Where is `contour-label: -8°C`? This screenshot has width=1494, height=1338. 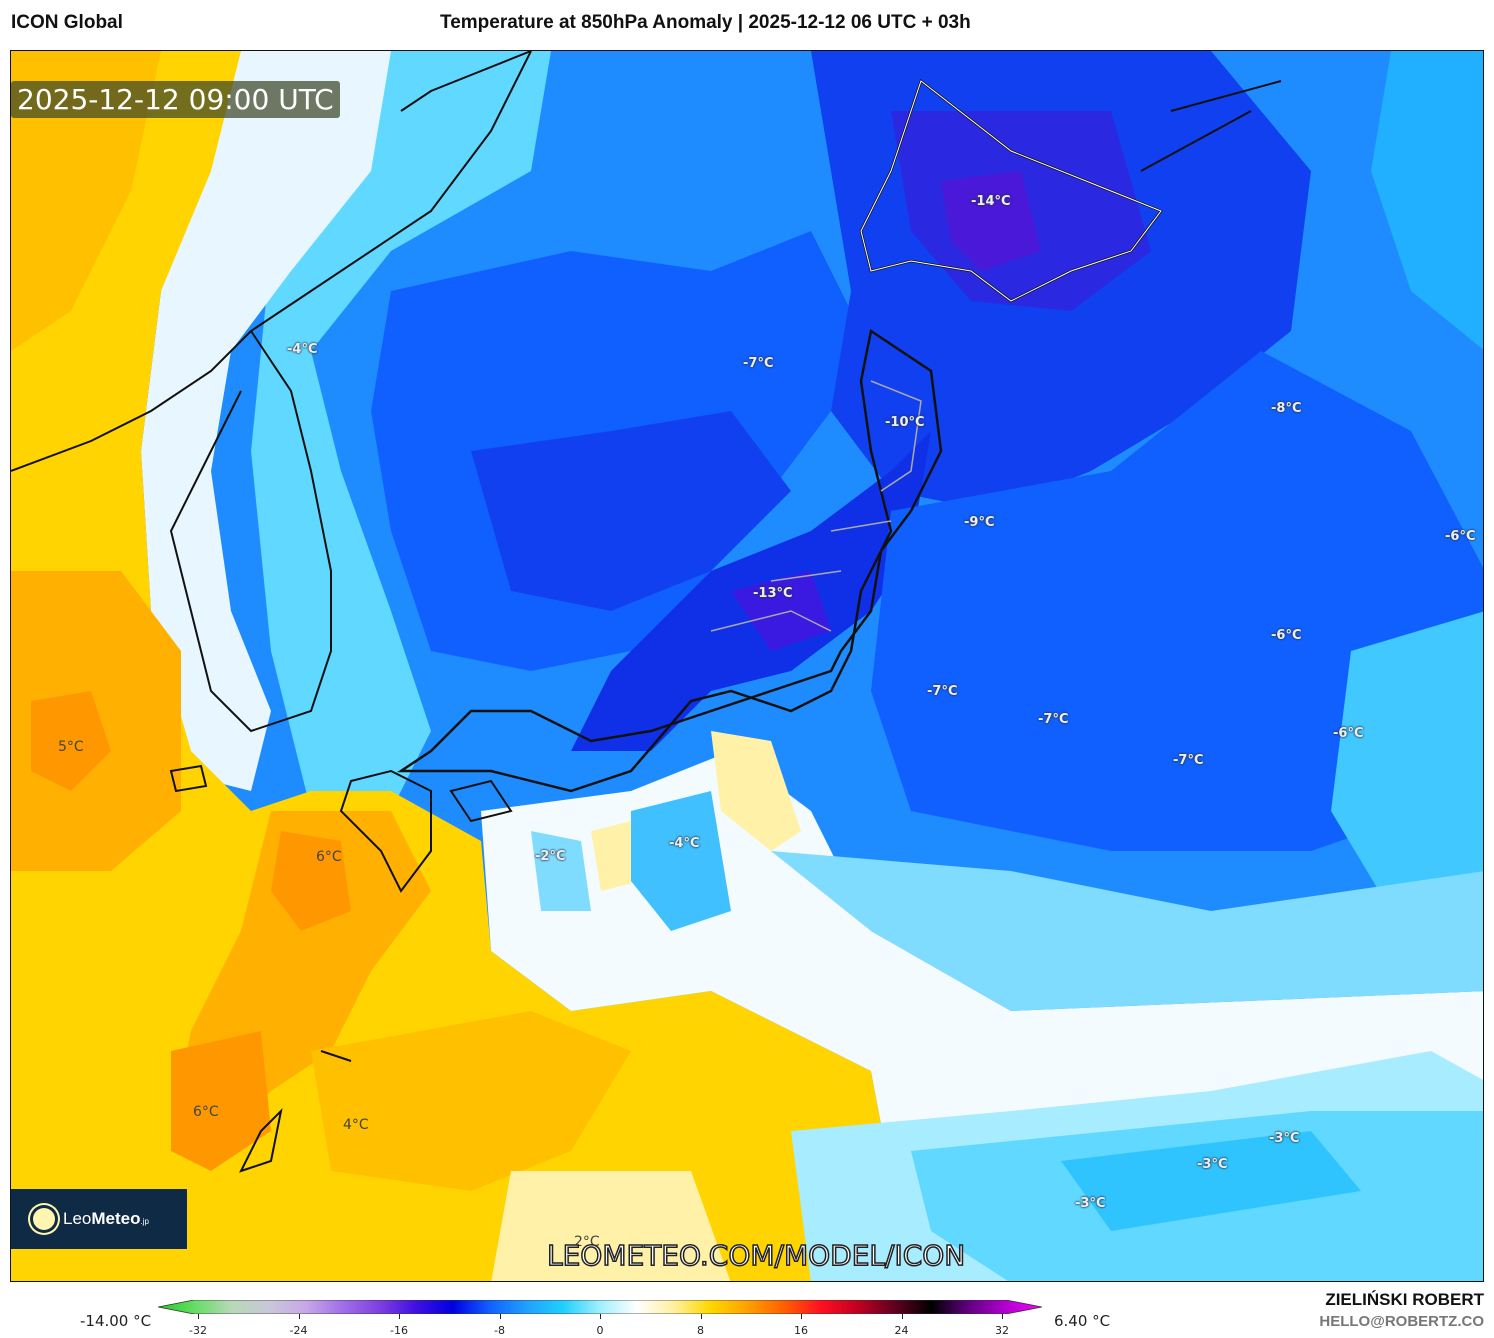 contour-label: -8°C is located at coordinates (1286, 408).